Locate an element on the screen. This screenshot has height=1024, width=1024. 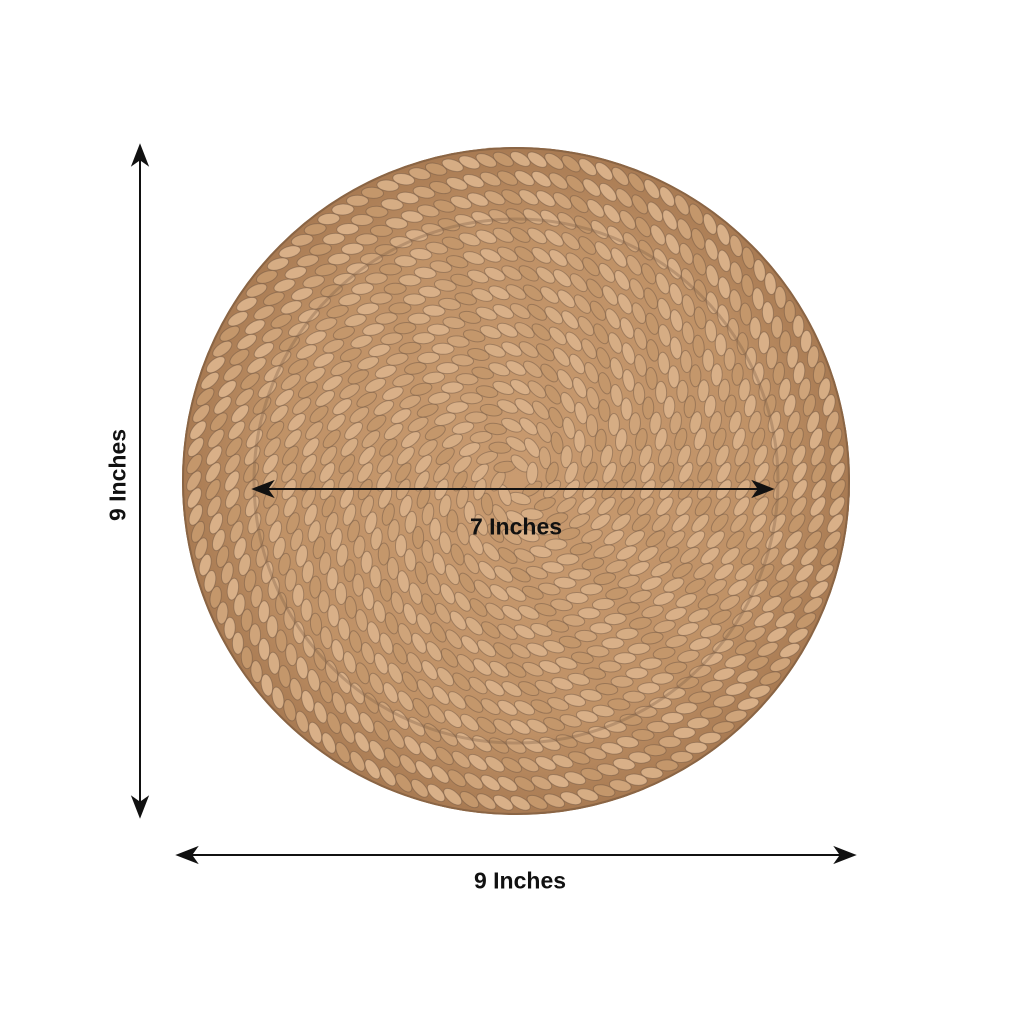
inner-diameter-arrow is located at coordinates (513, 489).